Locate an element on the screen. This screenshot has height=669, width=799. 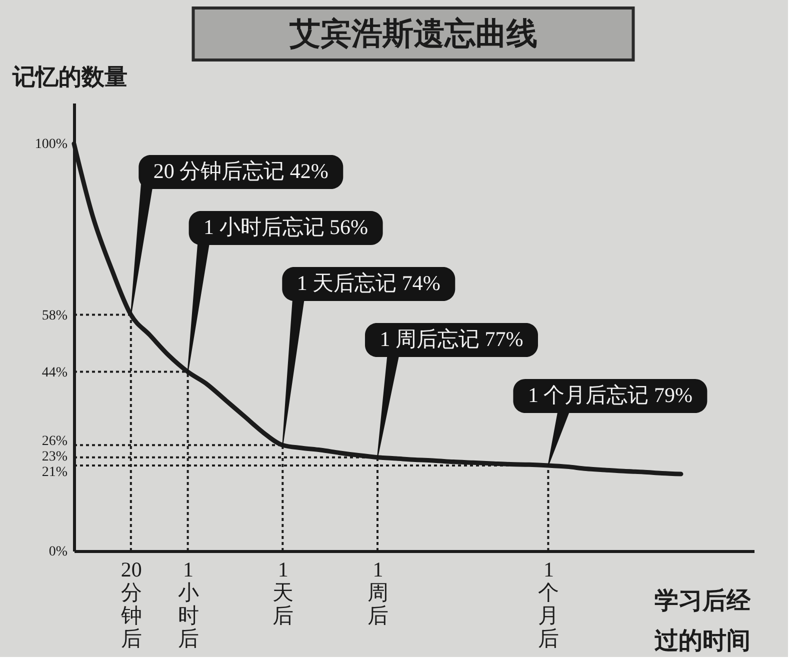
x-tick-label: 1周后 is located at coordinates (377, 593).